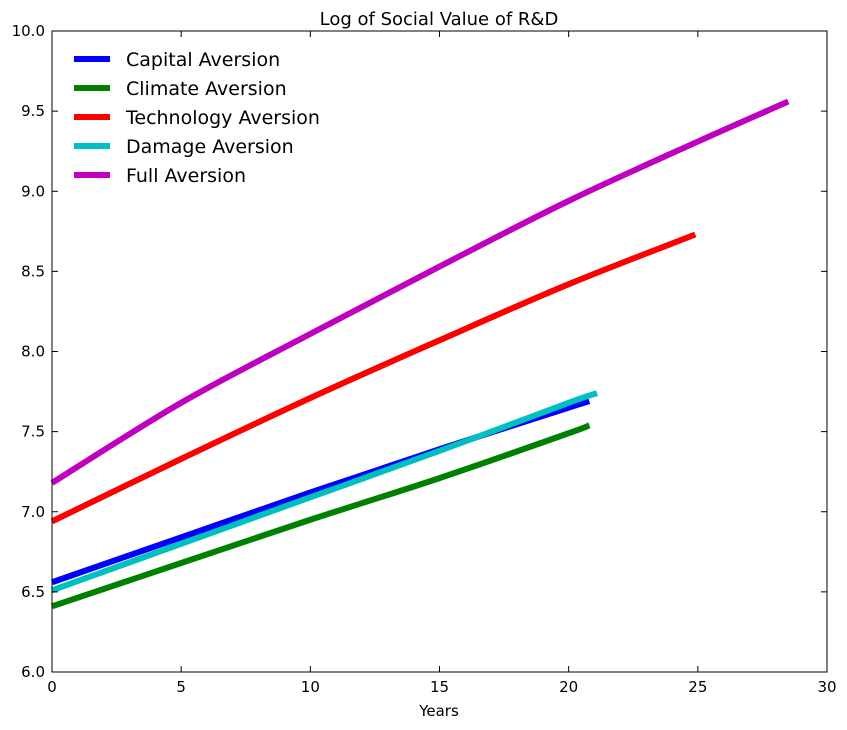  I want to click on x-axis-title: Years, so click(438, 711).